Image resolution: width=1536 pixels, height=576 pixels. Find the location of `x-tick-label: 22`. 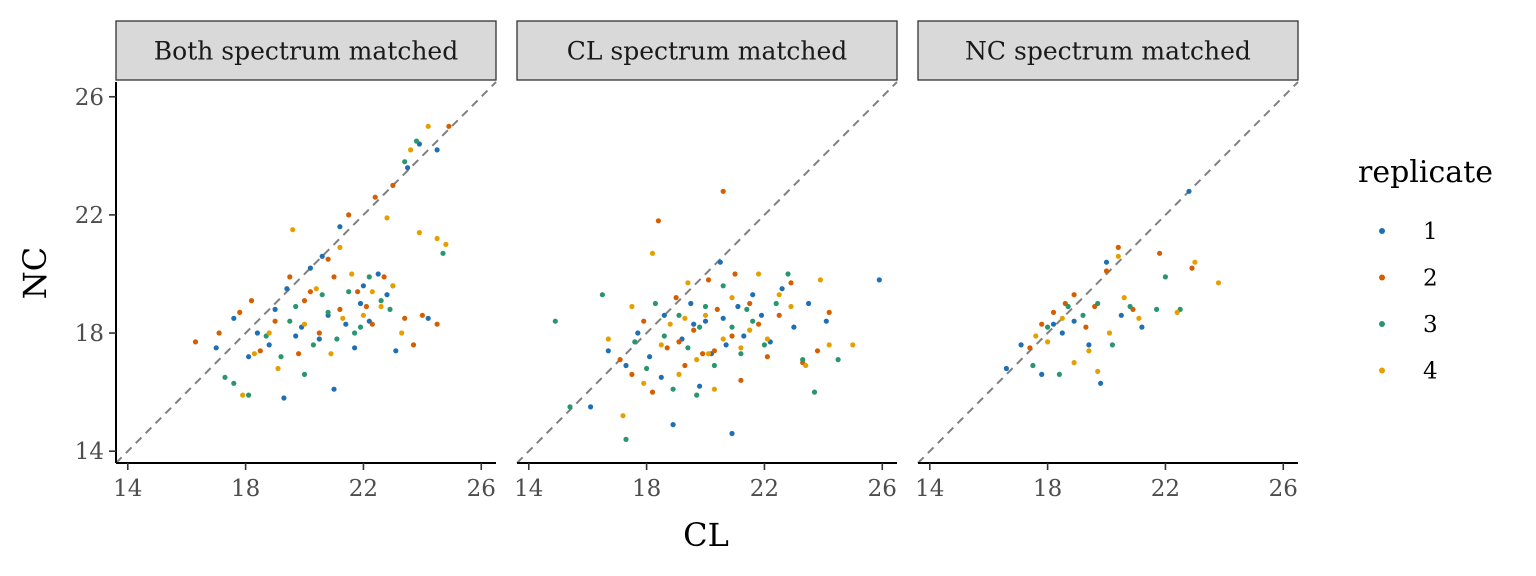

x-tick-label: 22 is located at coordinates (1165, 489).